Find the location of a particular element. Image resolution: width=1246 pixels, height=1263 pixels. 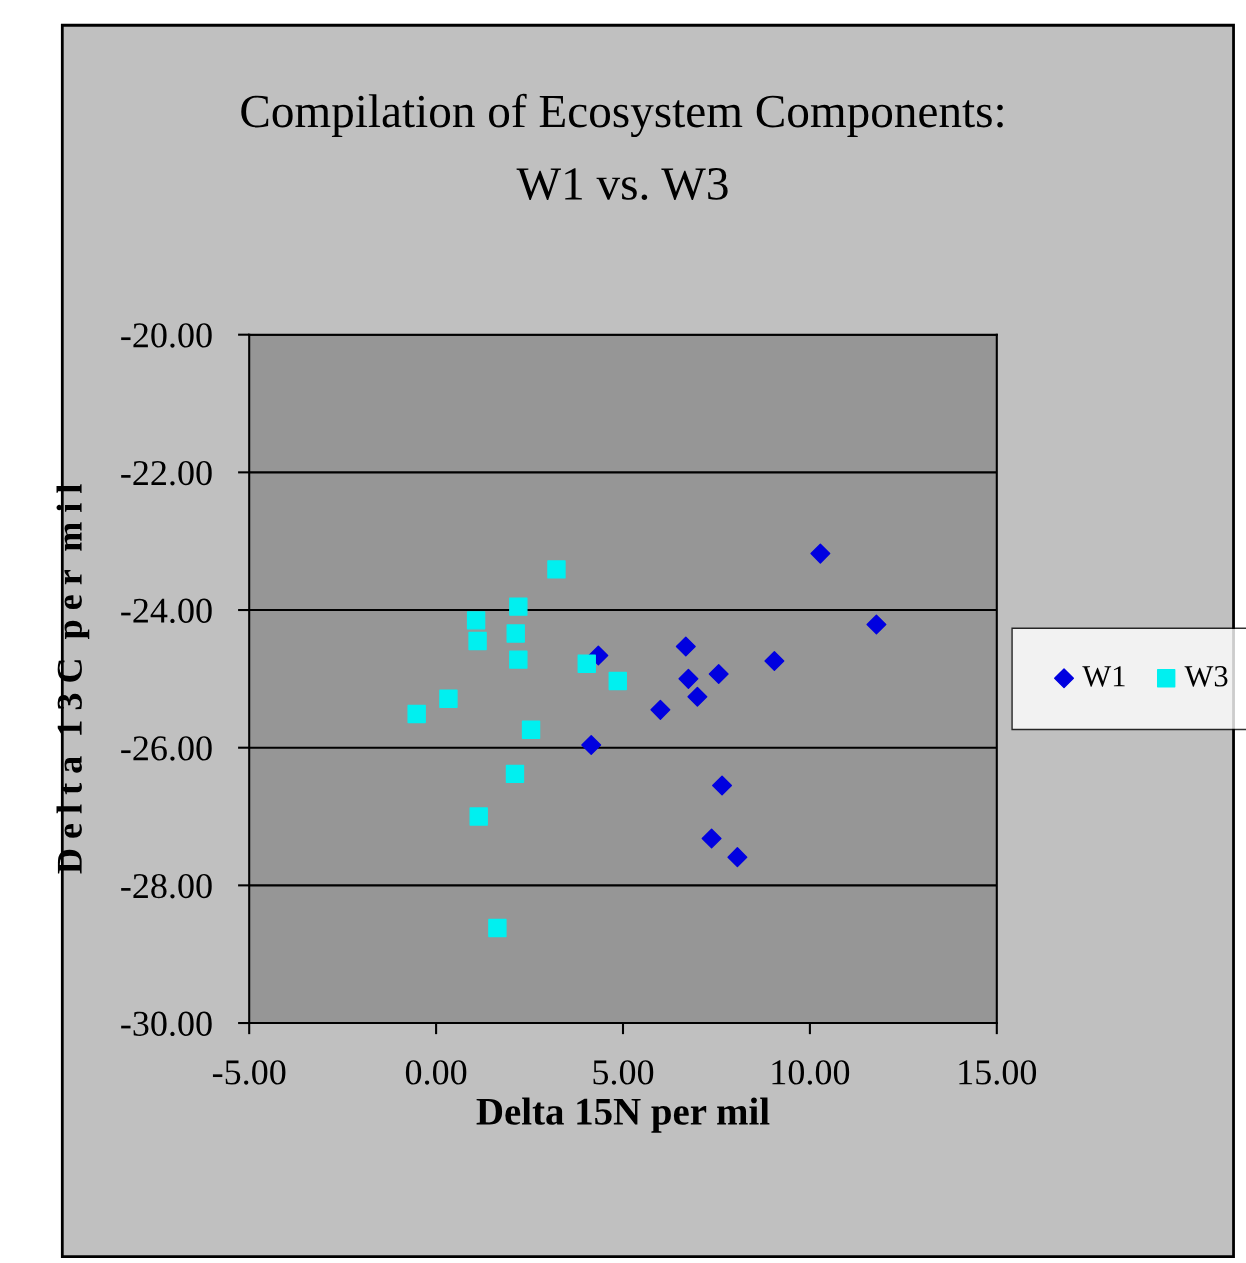

y-tick-label: -22.00 is located at coordinates (166, 473).